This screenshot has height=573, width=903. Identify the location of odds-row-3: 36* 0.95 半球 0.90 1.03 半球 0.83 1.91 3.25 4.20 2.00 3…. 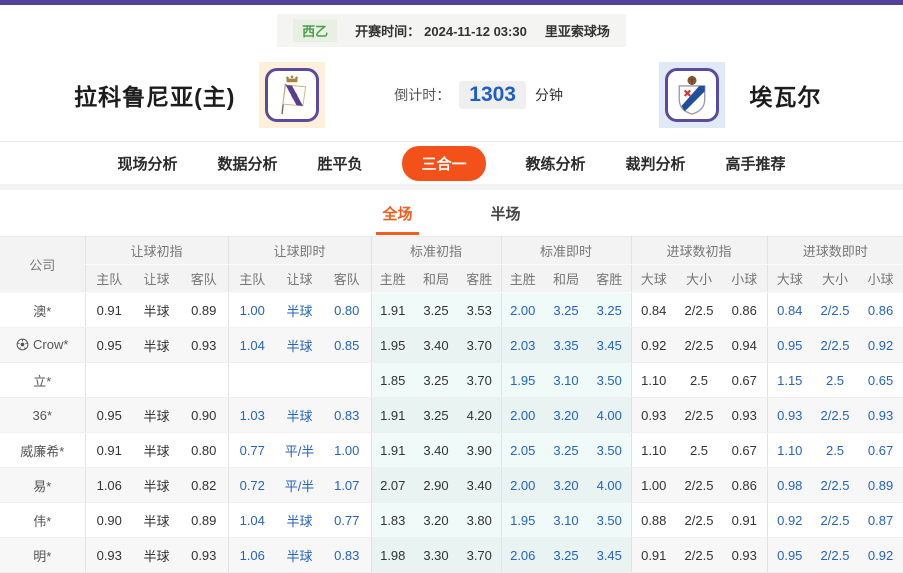
(451, 415).